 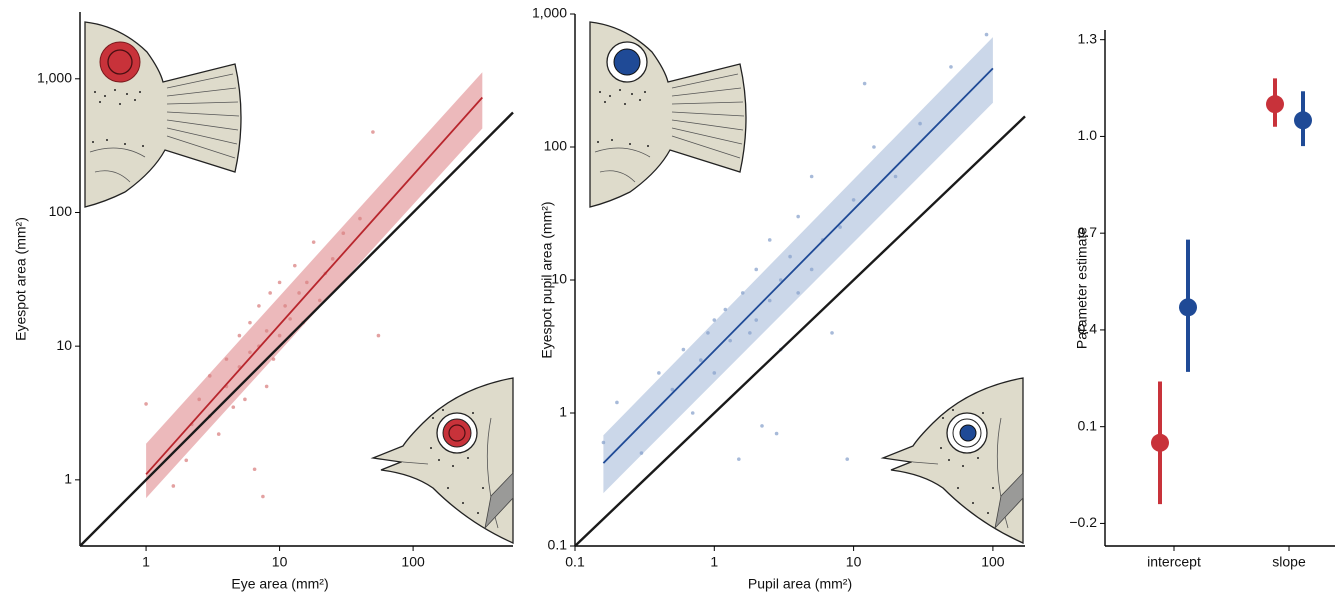 I want to click on x-axis-title: Eye area (mm²), so click(x=279, y=584).